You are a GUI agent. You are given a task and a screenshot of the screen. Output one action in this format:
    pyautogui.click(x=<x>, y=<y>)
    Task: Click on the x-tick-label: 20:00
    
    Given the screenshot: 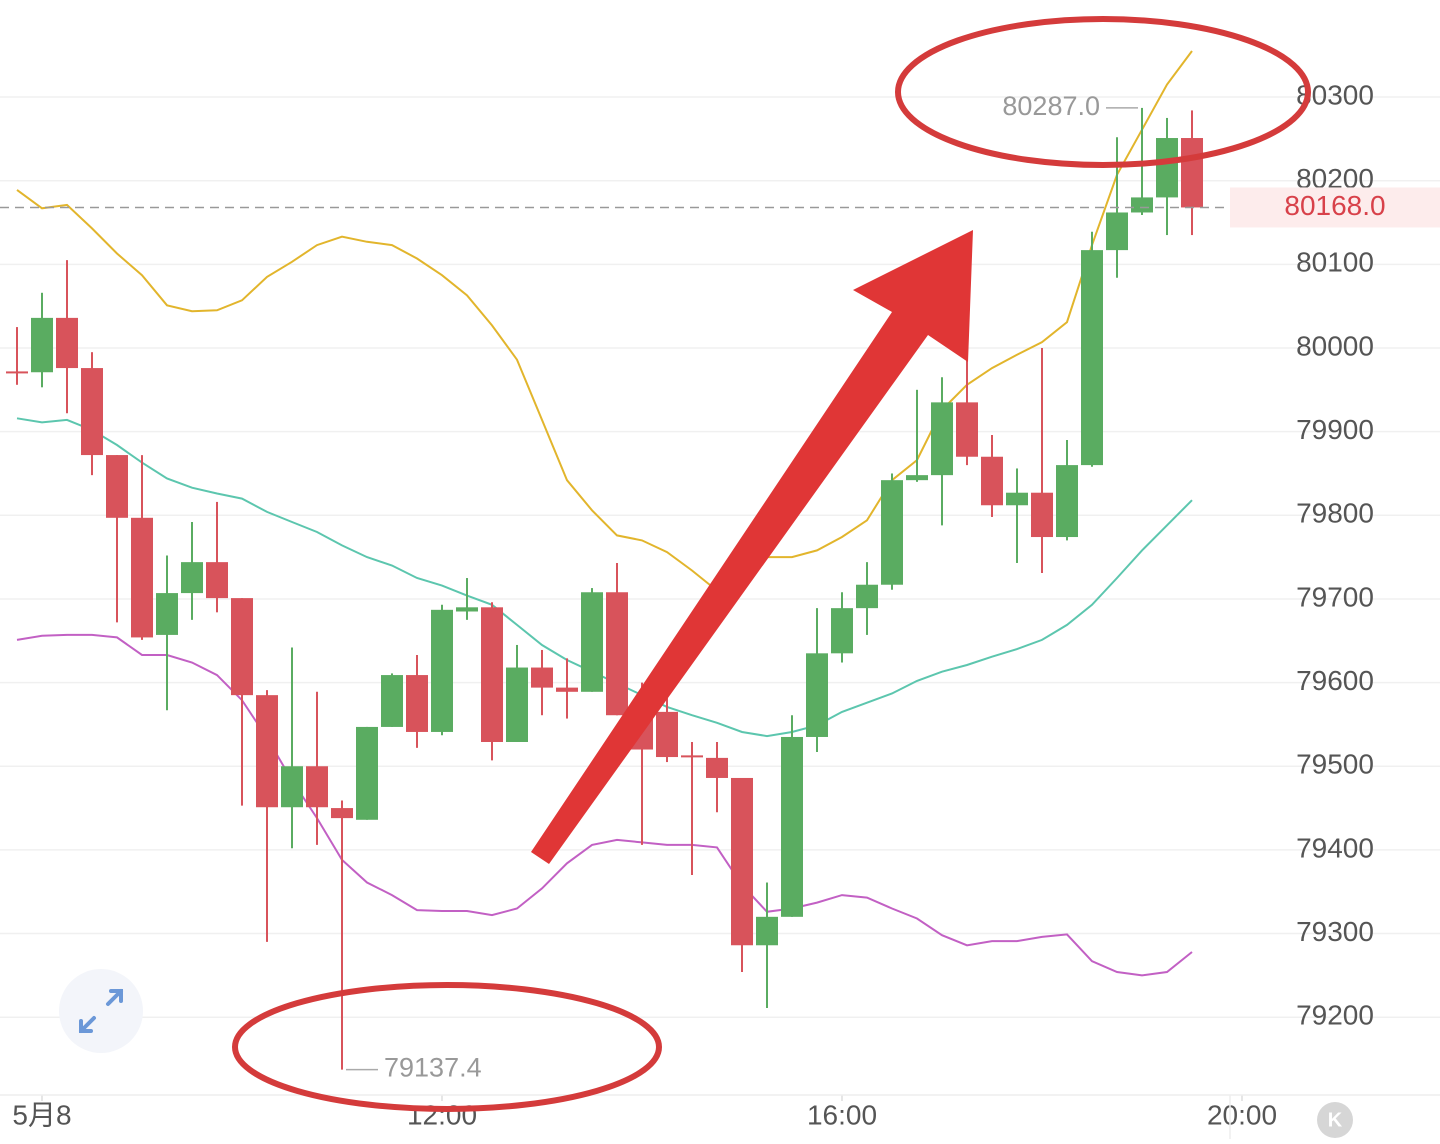 What is the action you would take?
    pyautogui.click(x=1242, y=1114)
    